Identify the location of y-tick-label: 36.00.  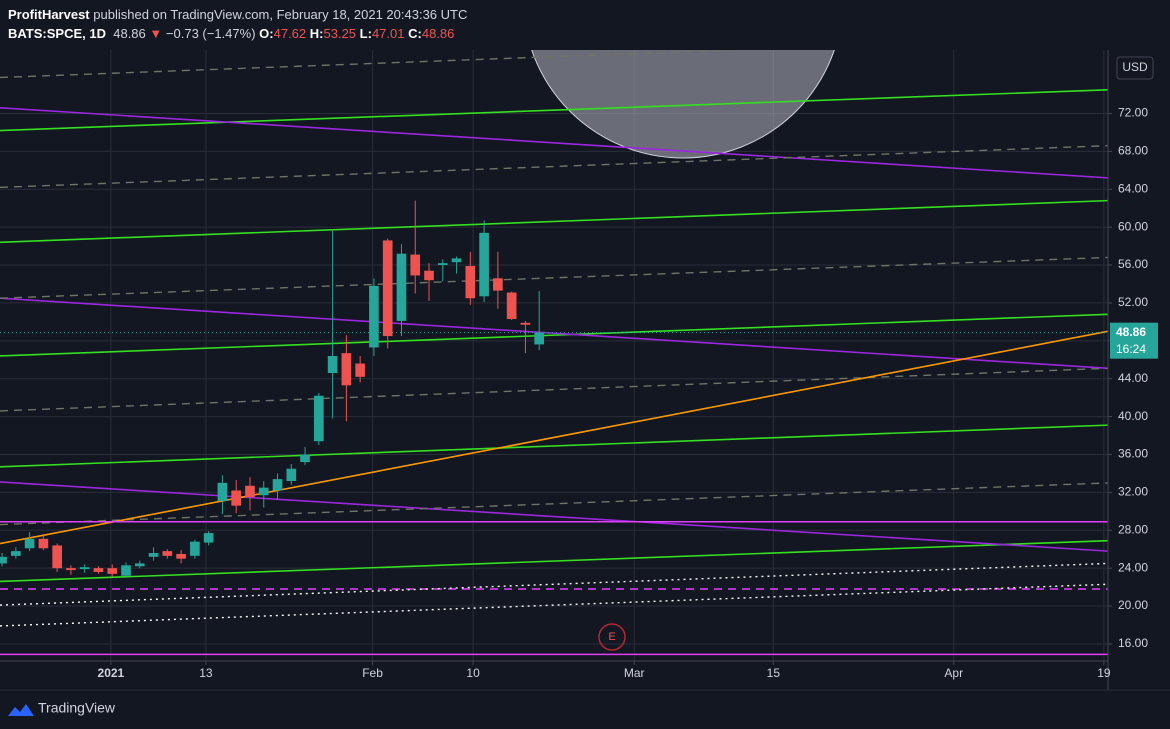
(1133, 454).